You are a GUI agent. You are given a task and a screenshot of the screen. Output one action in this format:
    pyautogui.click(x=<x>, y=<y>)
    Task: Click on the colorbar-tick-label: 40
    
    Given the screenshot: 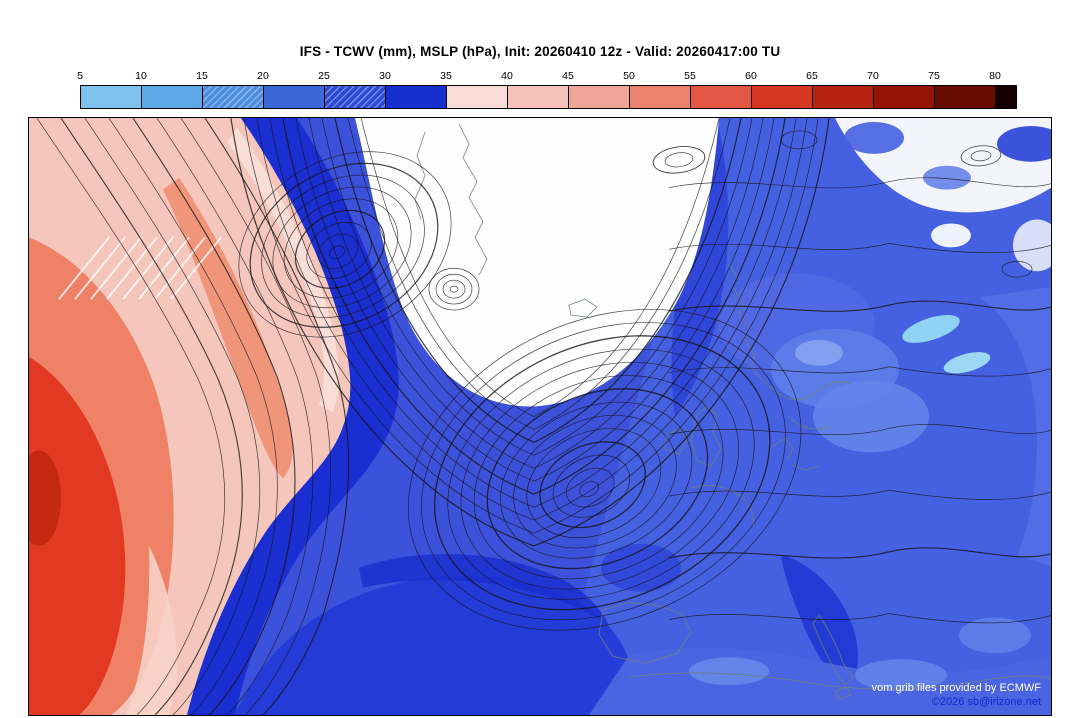 What is the action you would take?
    pyautogui.click(x=507, y=76)
    